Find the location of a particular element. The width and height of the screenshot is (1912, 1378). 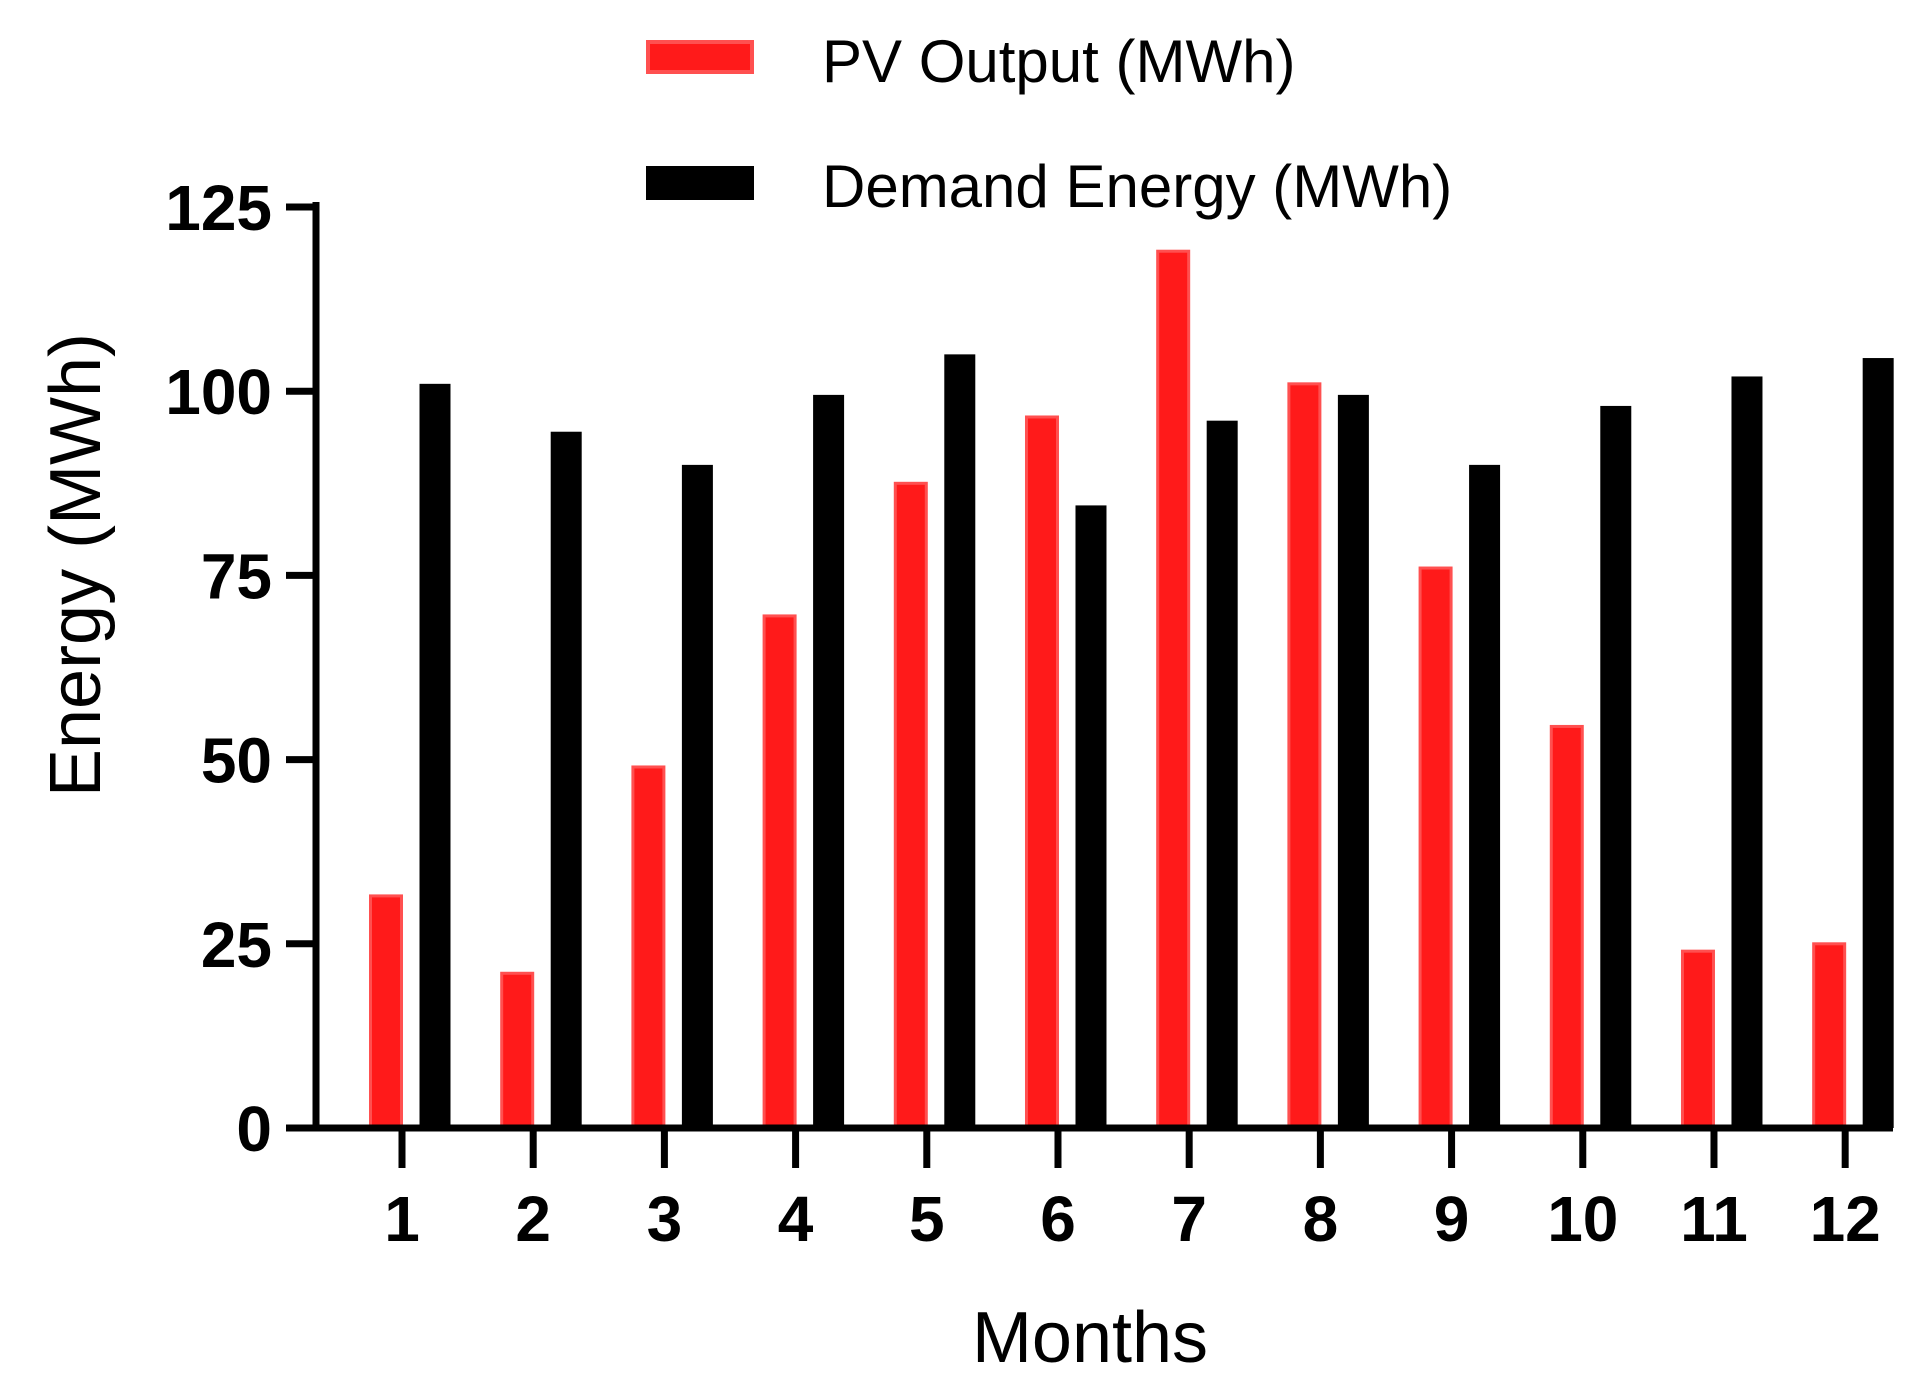

legend-label-demand-energy: Demand Energy (MWh) is located at coordinates (1137, 186).